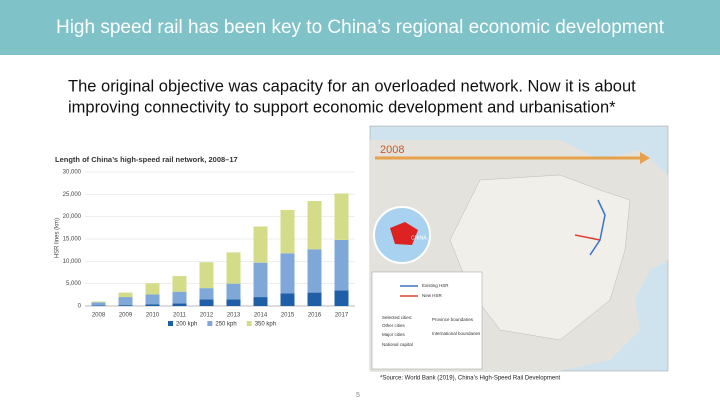  I want to click on x-tick-label: 2008, so click(99, 316).